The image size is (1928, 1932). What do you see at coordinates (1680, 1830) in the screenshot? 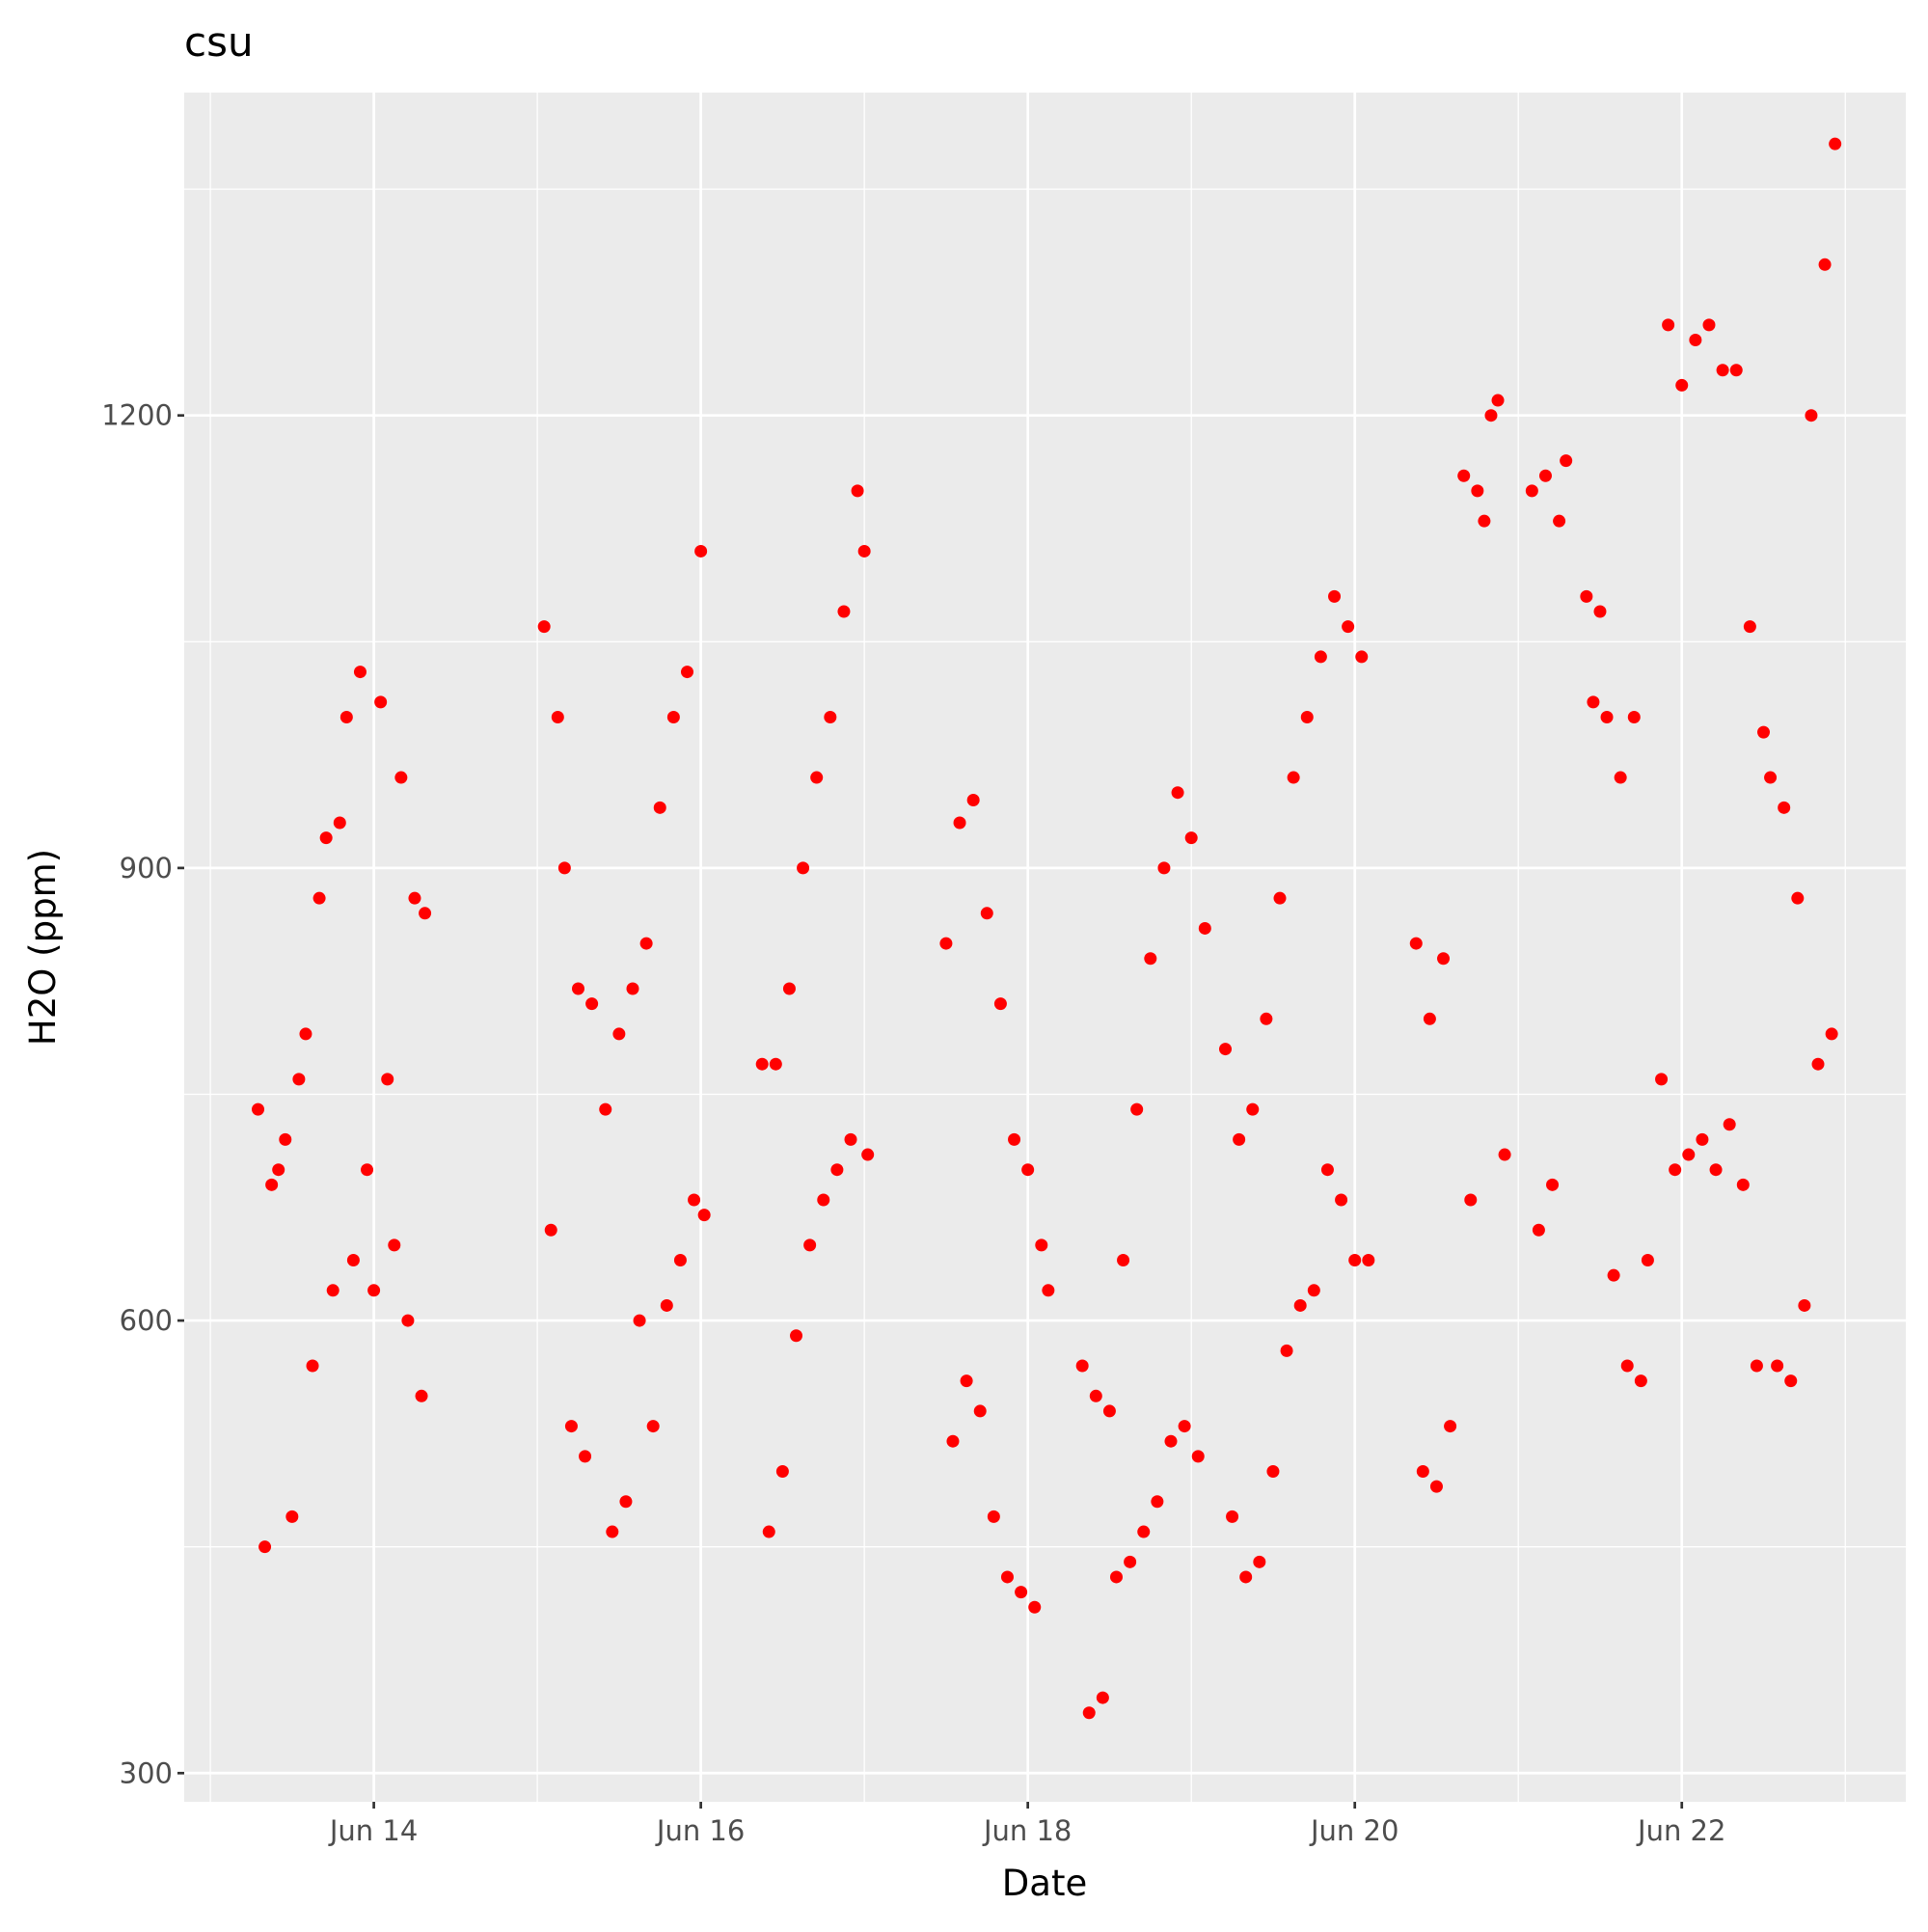
I see `x-tick-label: Jun 22` at bounding box center [1680, 1830].